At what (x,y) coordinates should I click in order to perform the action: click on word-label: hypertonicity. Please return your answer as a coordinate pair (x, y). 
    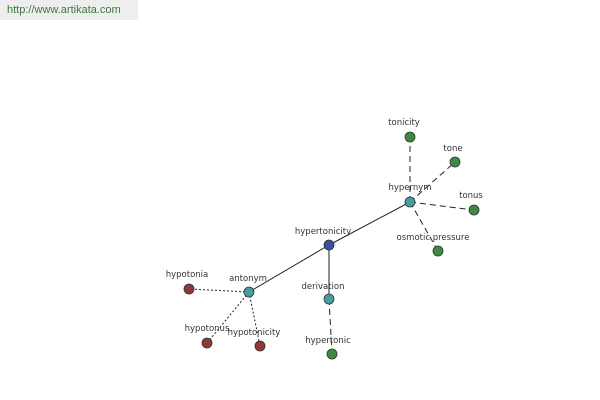
    Looking at the image, I should click on (323, 232).